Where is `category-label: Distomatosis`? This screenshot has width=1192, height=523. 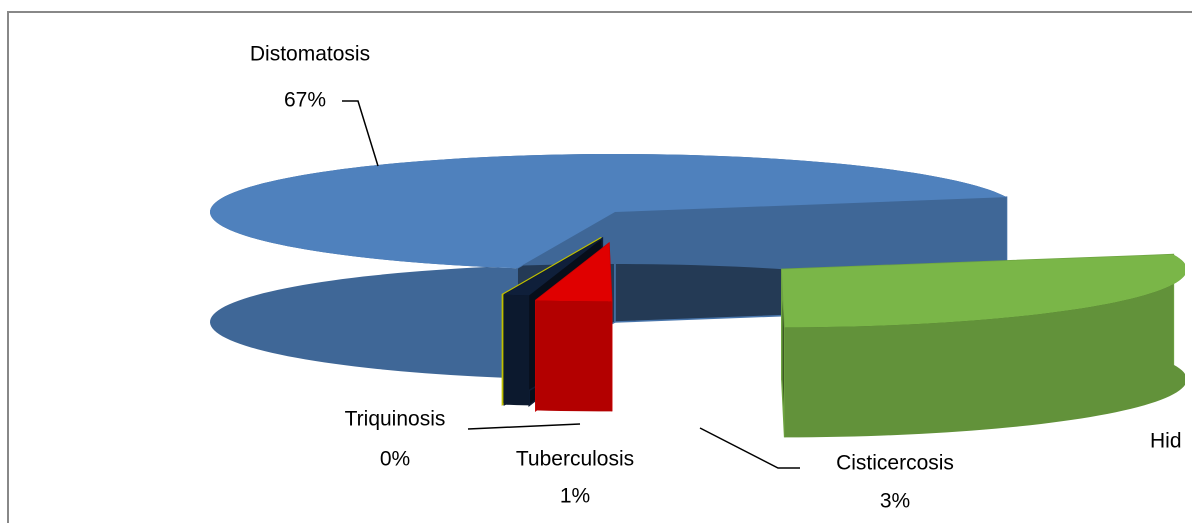 category-label: Distomatosis is located at coordinates (310, 54).